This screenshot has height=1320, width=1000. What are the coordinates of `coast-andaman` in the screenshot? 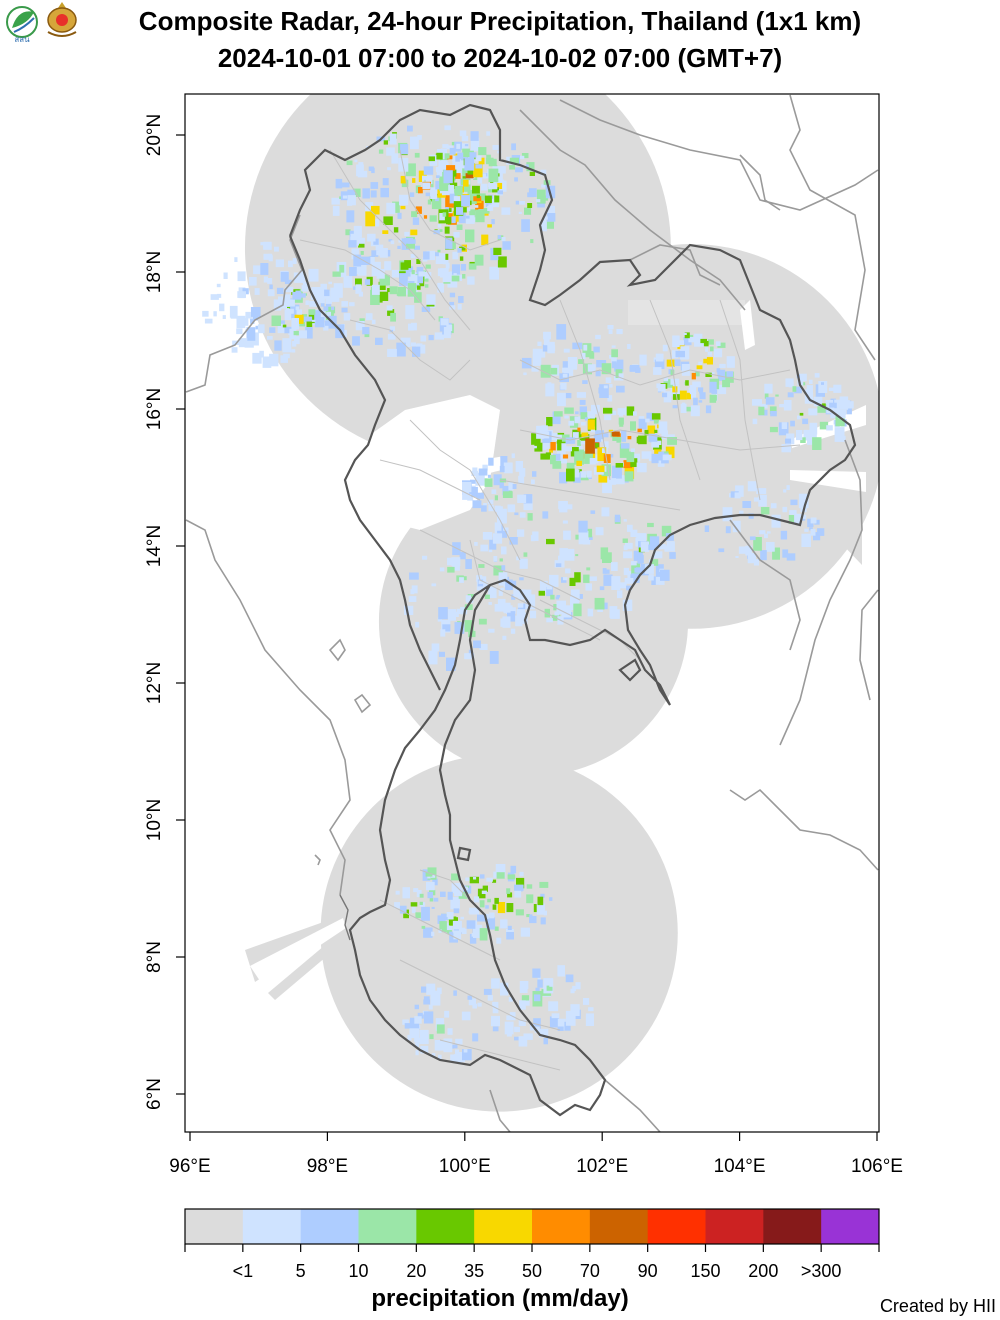 It's located at (345, 917).